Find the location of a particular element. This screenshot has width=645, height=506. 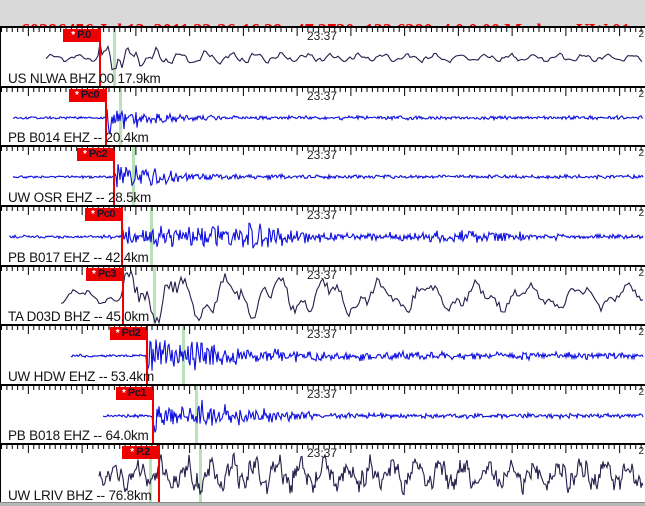

pick-flag-phase: Pc1 is located at coordinates (137, 392).